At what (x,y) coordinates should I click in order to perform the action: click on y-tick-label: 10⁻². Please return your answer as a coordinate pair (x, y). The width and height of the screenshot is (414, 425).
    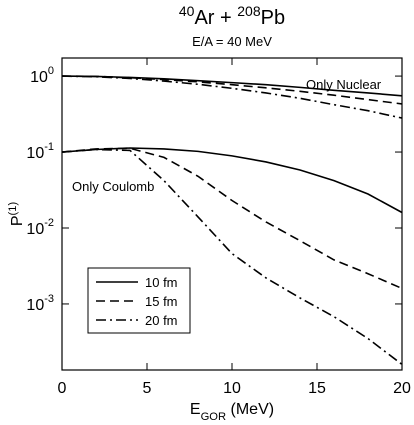
    Looking at the image, I should click on (40, 227).